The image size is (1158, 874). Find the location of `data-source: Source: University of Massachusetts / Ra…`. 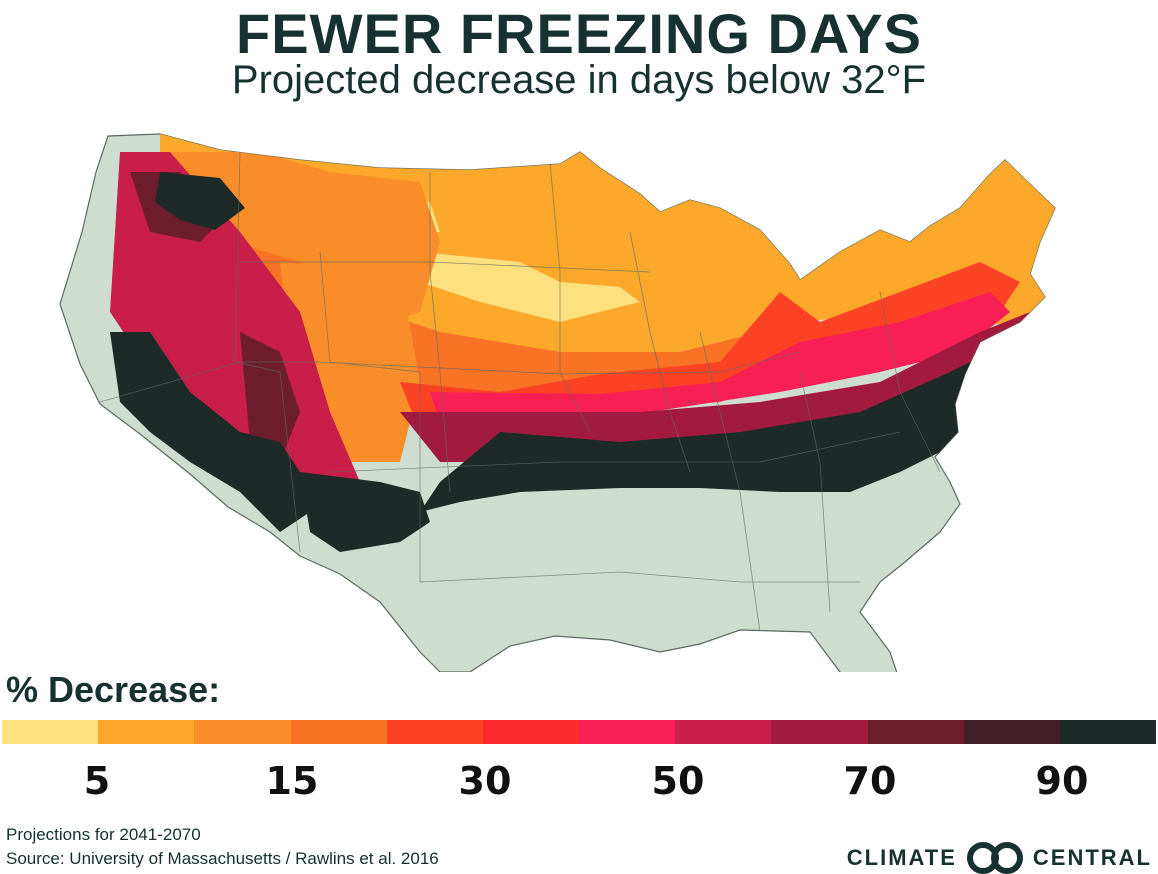

data-source: Source: University of Massachusetts / Ra… is located at coordinates (222, 858).